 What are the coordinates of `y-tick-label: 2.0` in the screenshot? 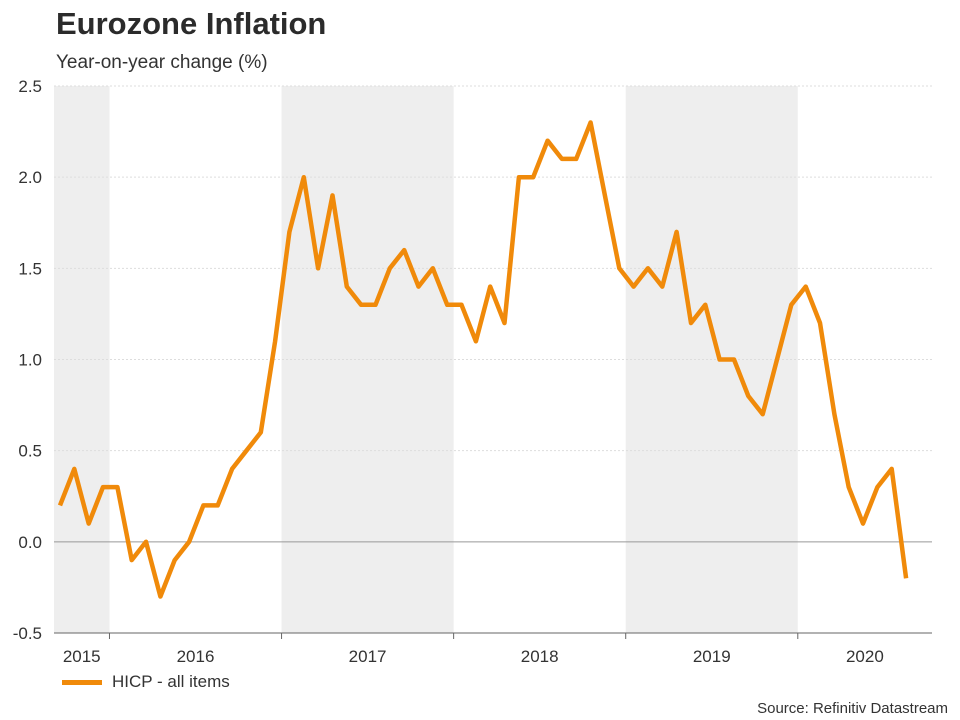 It's located at (30, 177).